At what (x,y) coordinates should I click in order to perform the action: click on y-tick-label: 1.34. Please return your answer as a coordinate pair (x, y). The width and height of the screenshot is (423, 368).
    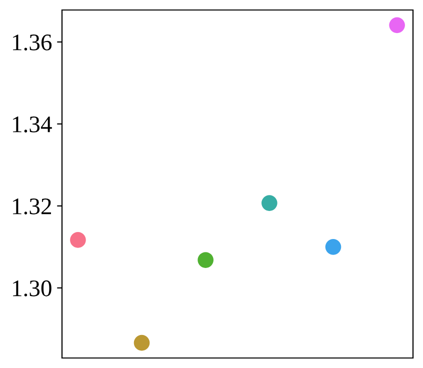
    Looking at the image, I should click on (32, 124).